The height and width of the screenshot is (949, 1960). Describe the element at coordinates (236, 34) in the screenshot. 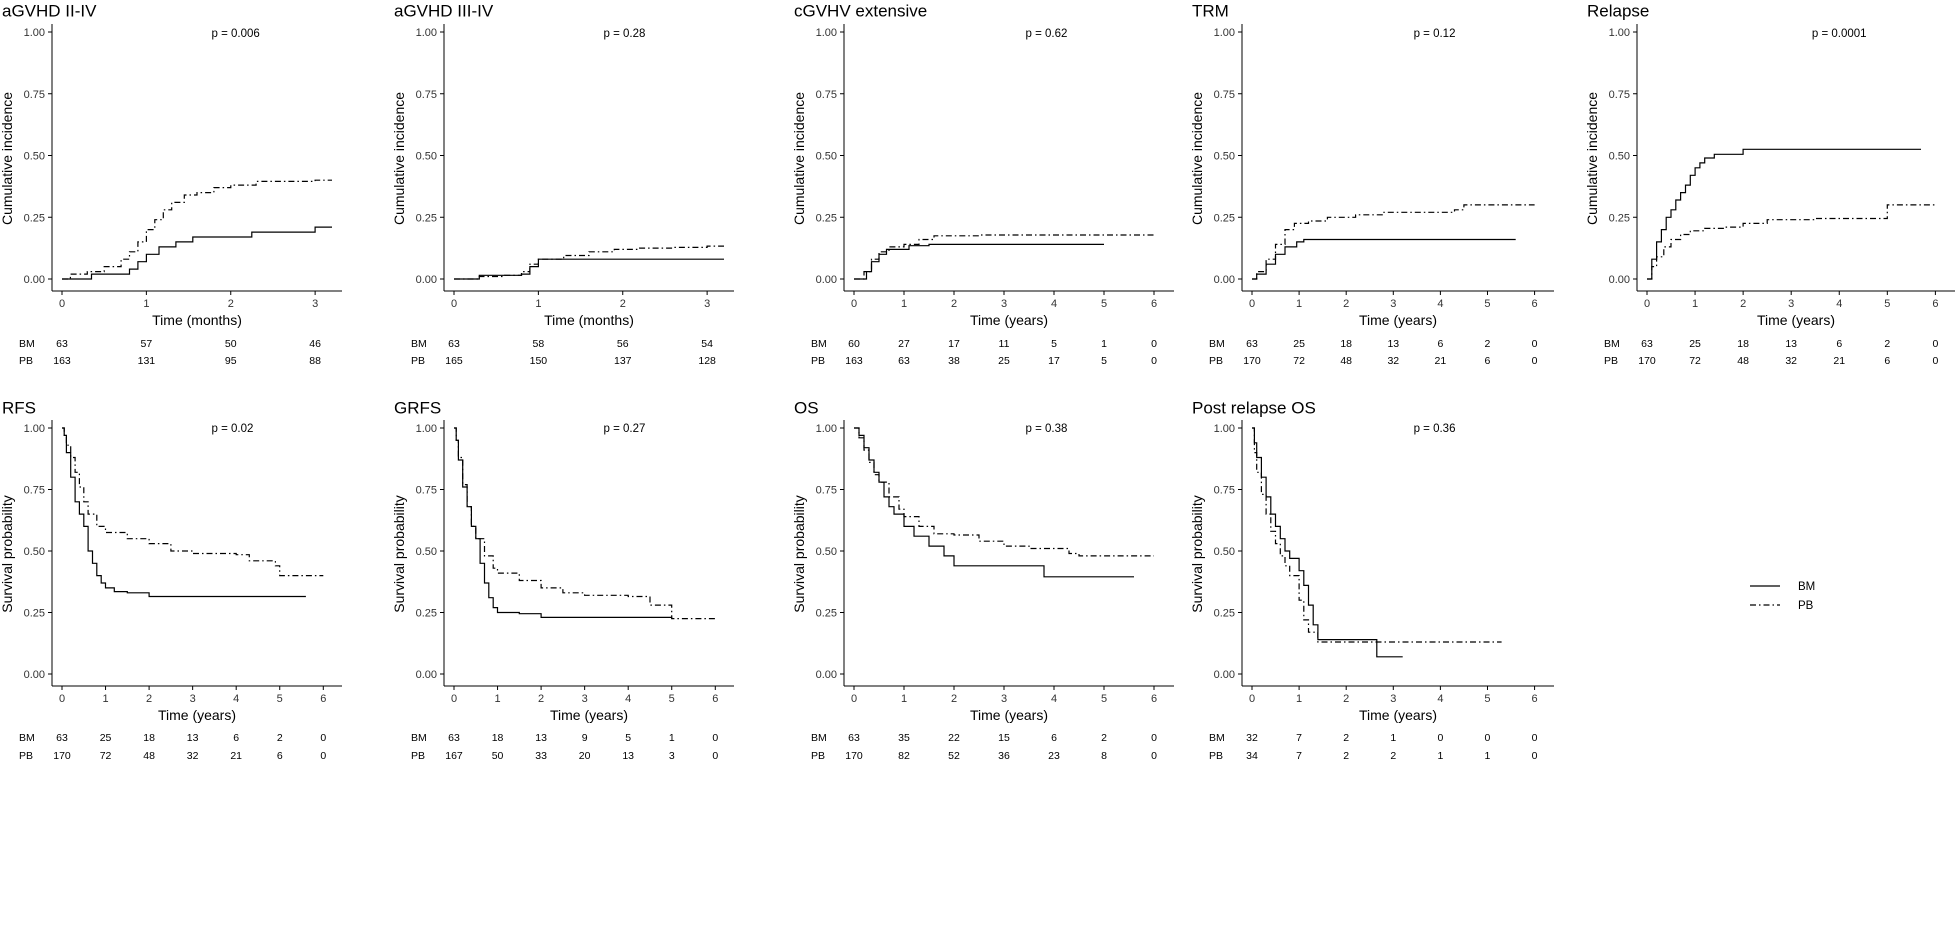

I see `p-value: p = 0.006` at that location.